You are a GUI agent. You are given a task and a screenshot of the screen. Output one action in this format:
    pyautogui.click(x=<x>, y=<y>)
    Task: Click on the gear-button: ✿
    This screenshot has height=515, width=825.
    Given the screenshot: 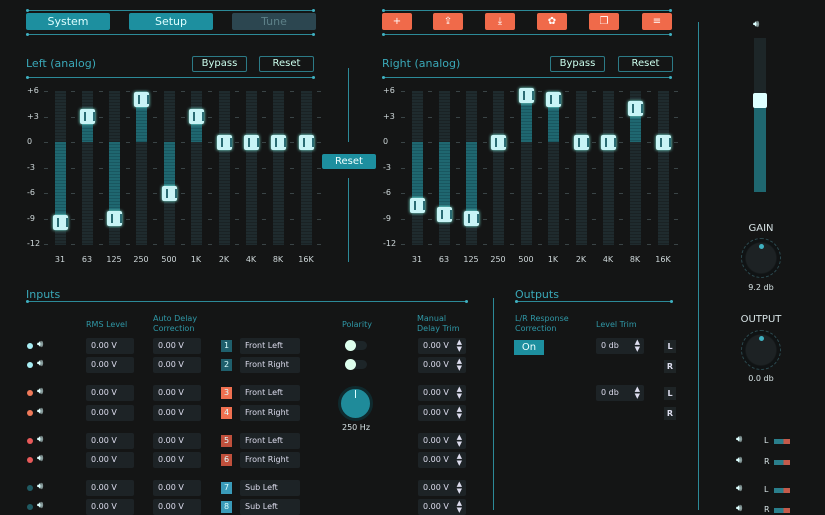 What is the action you would take?
    pyautogui.click(x=552, y=21)
    